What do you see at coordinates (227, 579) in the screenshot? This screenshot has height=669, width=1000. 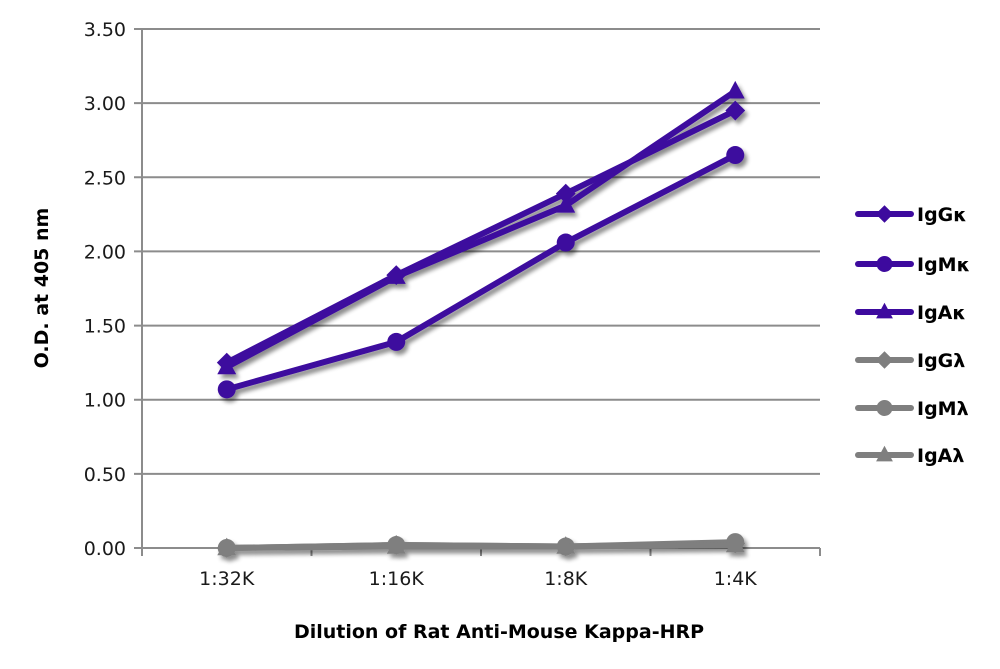 I see `x-tick-label: 1:32K` at bounding box center [227, 579].